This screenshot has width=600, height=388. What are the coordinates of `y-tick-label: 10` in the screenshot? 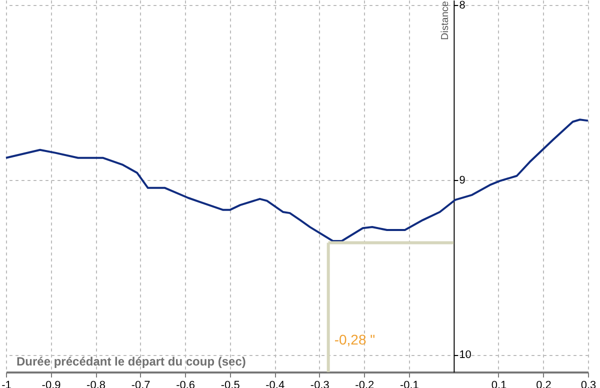 It's located at (465, 355).